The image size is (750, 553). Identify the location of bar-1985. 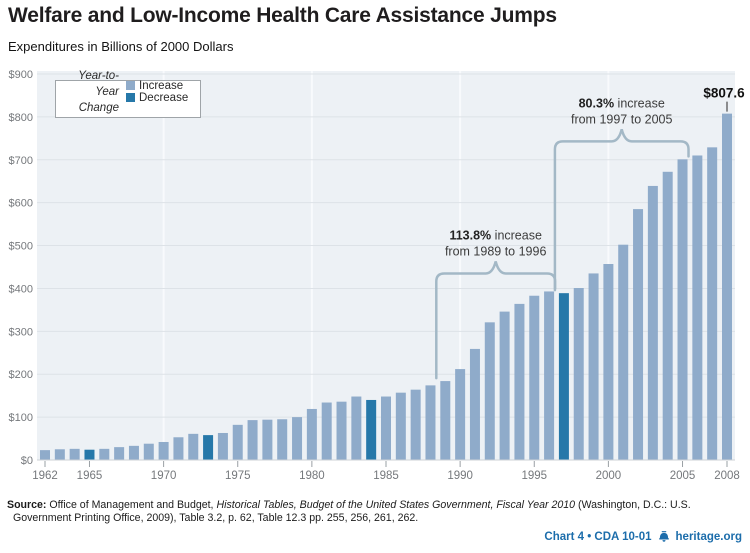
(386, 428).